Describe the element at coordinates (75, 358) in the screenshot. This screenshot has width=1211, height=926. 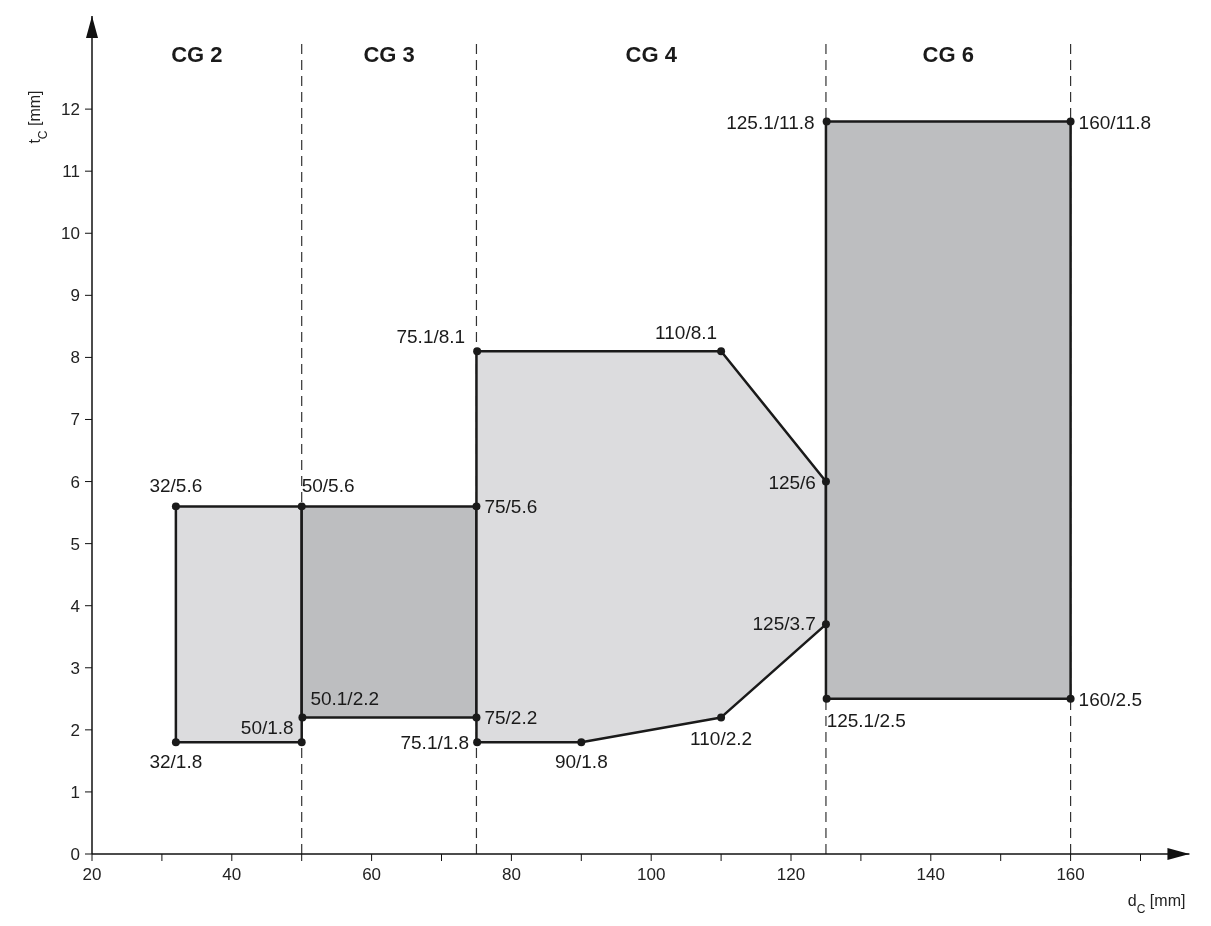
I see `y-tick-label: 8` at that location.